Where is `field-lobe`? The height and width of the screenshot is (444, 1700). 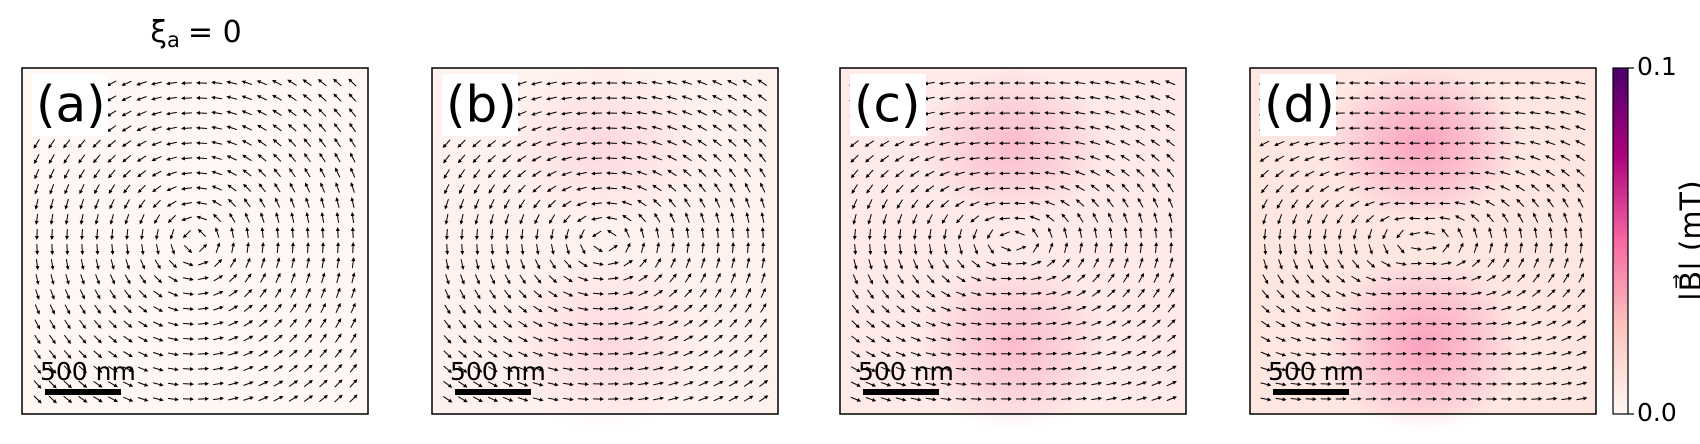 field-lobe is located at coordinates (1423, 144).